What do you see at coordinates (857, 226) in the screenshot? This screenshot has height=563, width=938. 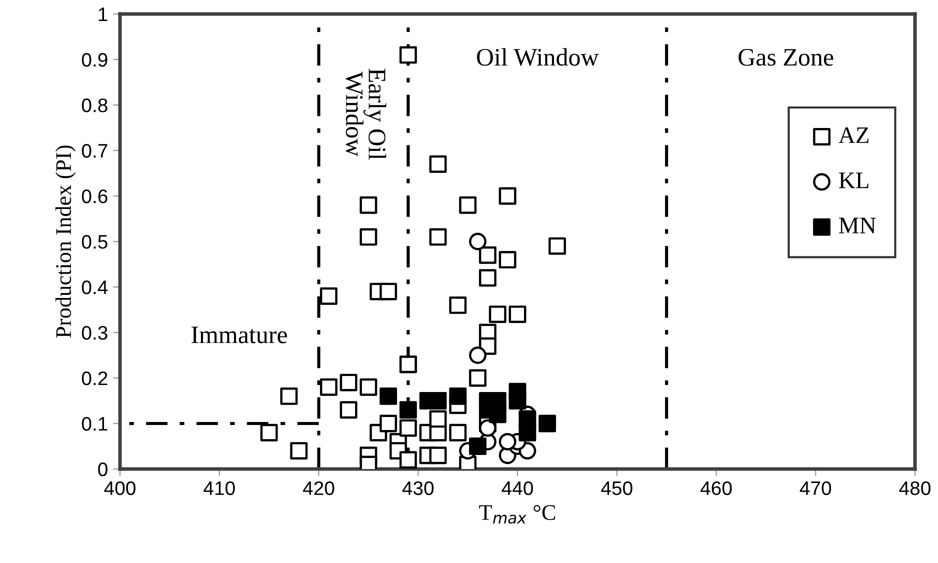 I see `legend-label: MN` at bounding box center [857, 226].